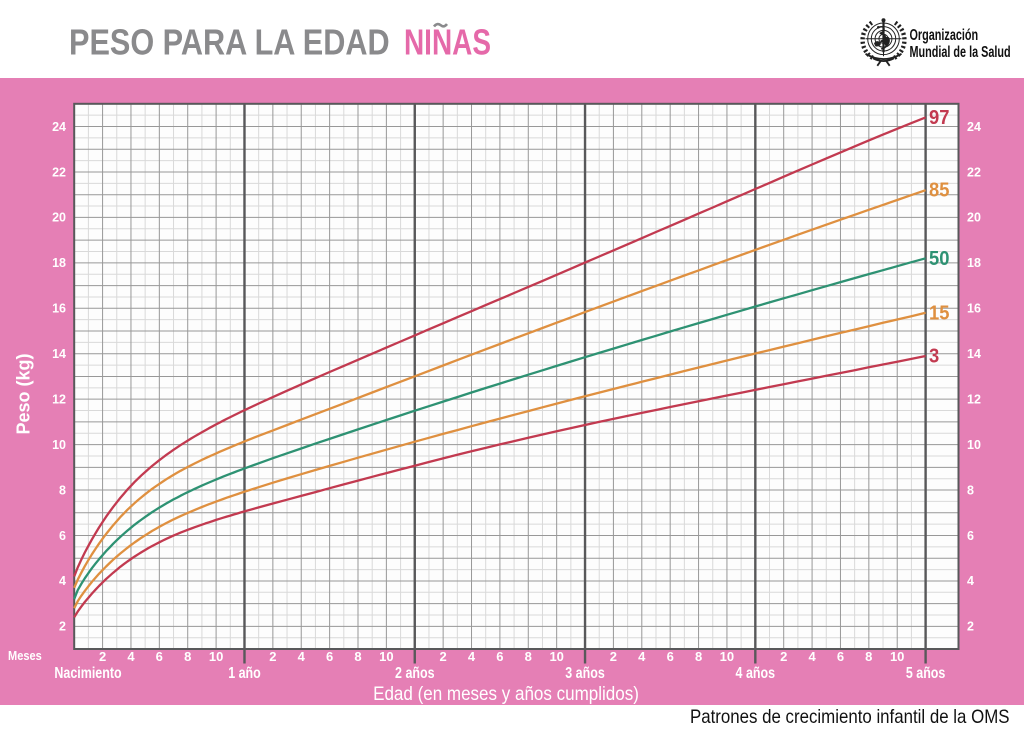 The width and height of the screenshot is (1024, 735). I want to click on svg-text: NINAS, so click(447, 42).